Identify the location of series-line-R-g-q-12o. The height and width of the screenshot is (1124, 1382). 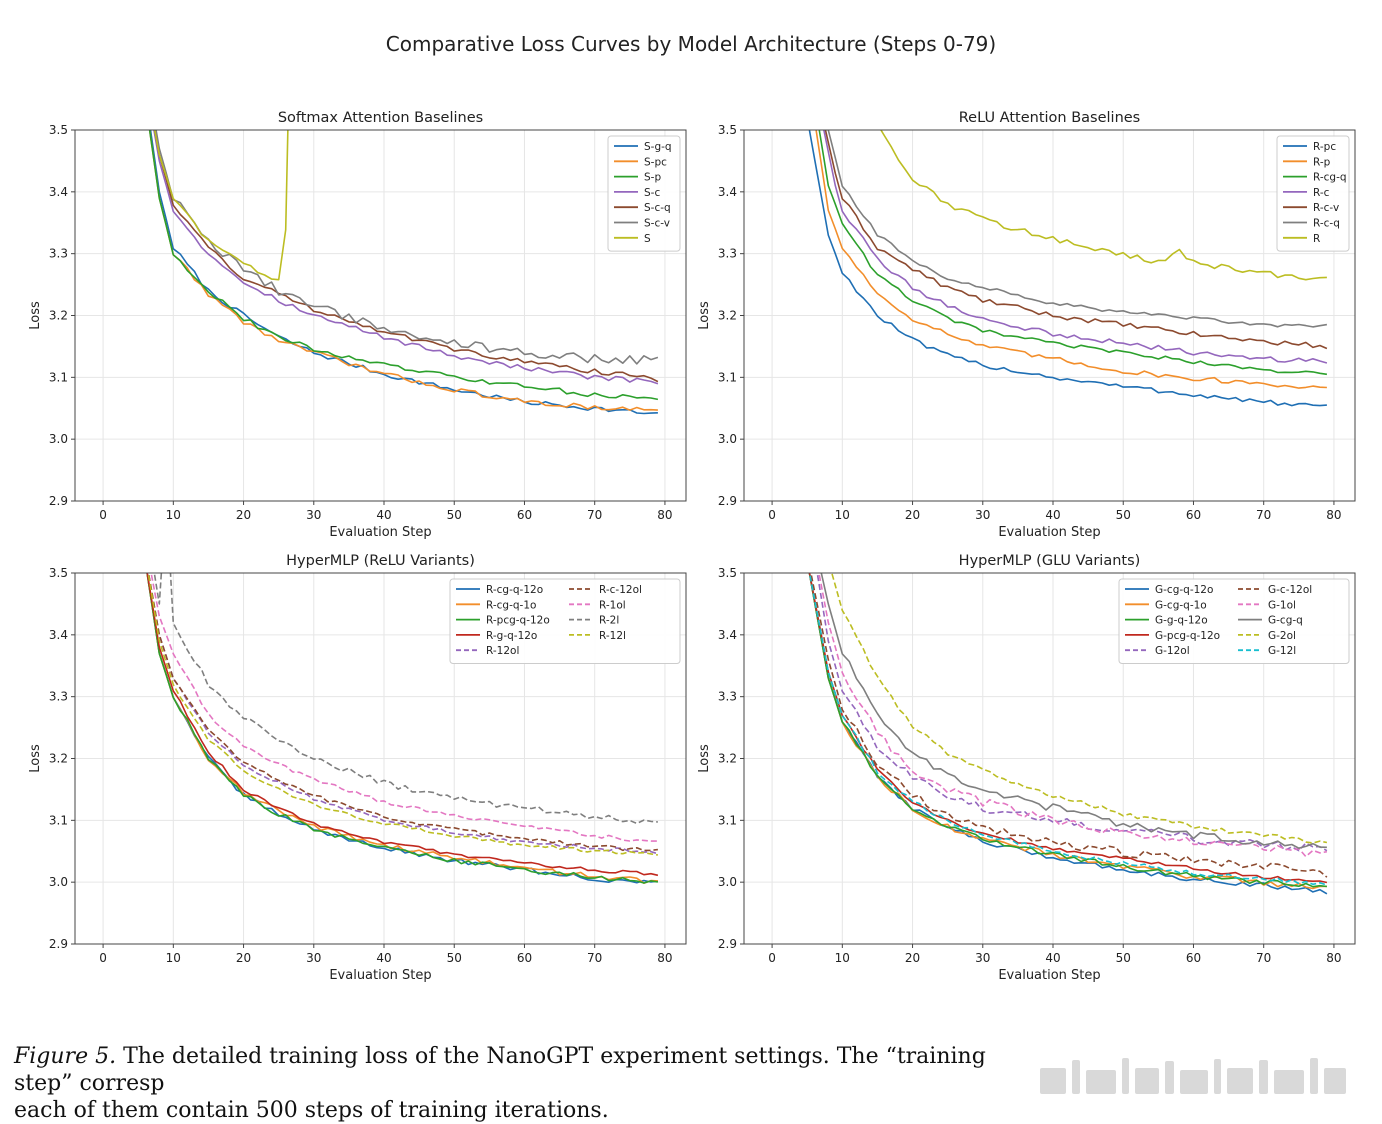
(402, 725).